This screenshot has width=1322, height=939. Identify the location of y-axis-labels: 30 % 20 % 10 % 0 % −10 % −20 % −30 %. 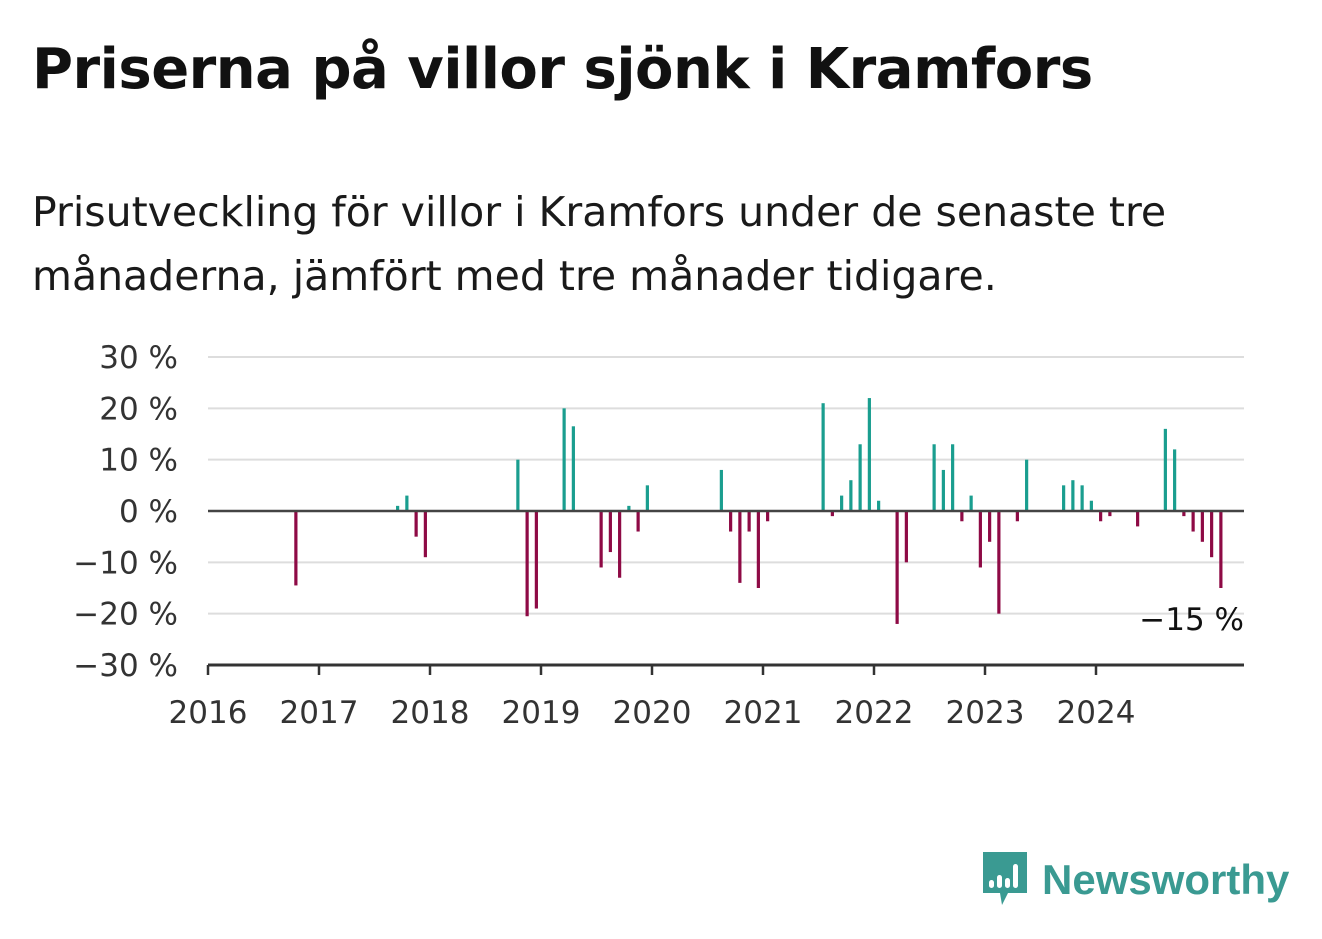
(125, 512).